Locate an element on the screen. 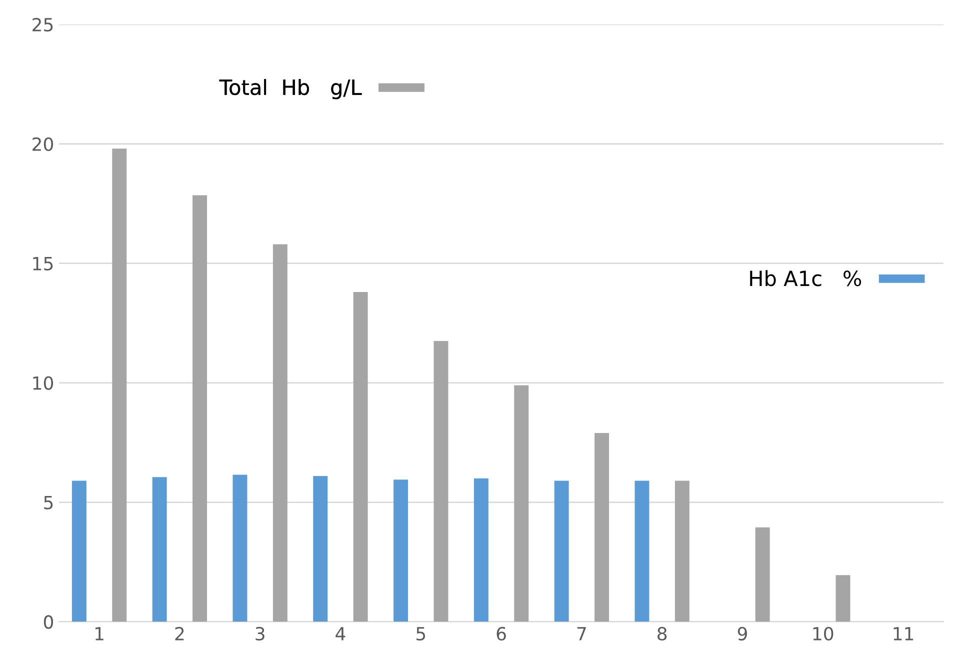 This screenshot has width=953, height=660. y-tick-label: 5 is located at coordinates (48, 503).